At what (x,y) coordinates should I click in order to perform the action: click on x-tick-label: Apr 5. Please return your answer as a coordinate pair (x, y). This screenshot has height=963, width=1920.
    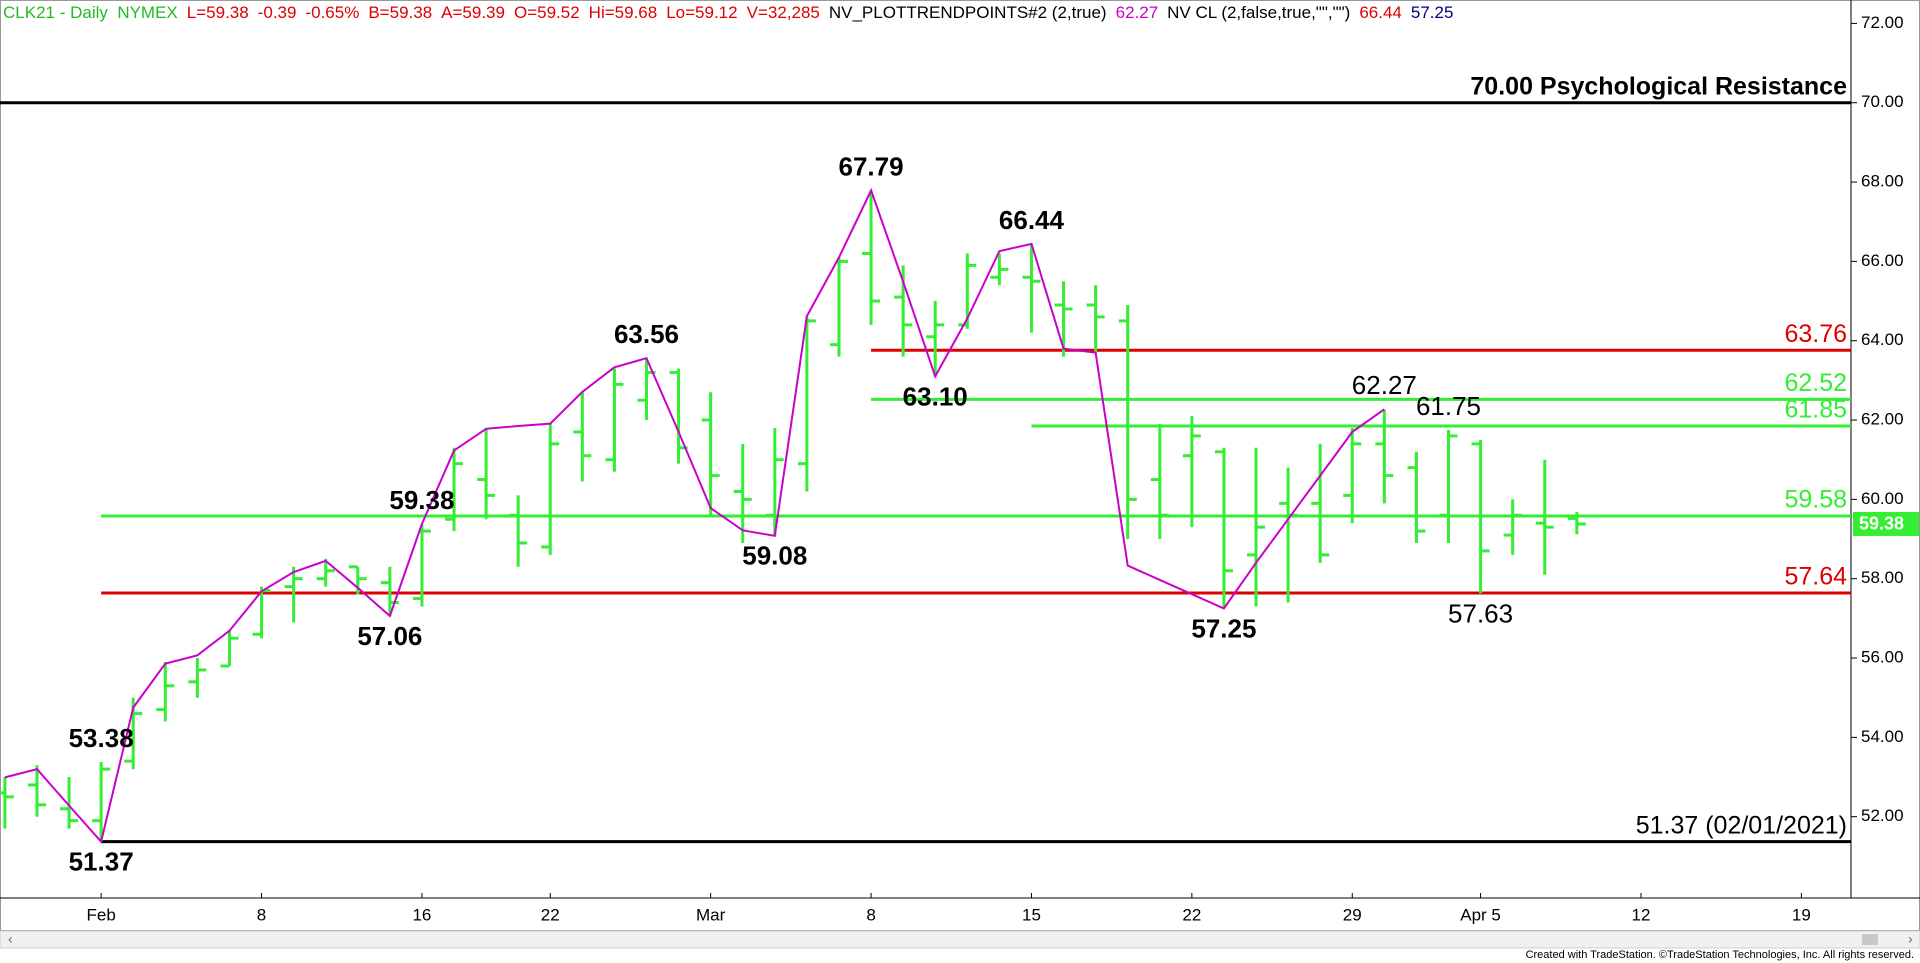
    Looking at the image, I should click on (1480, 914).